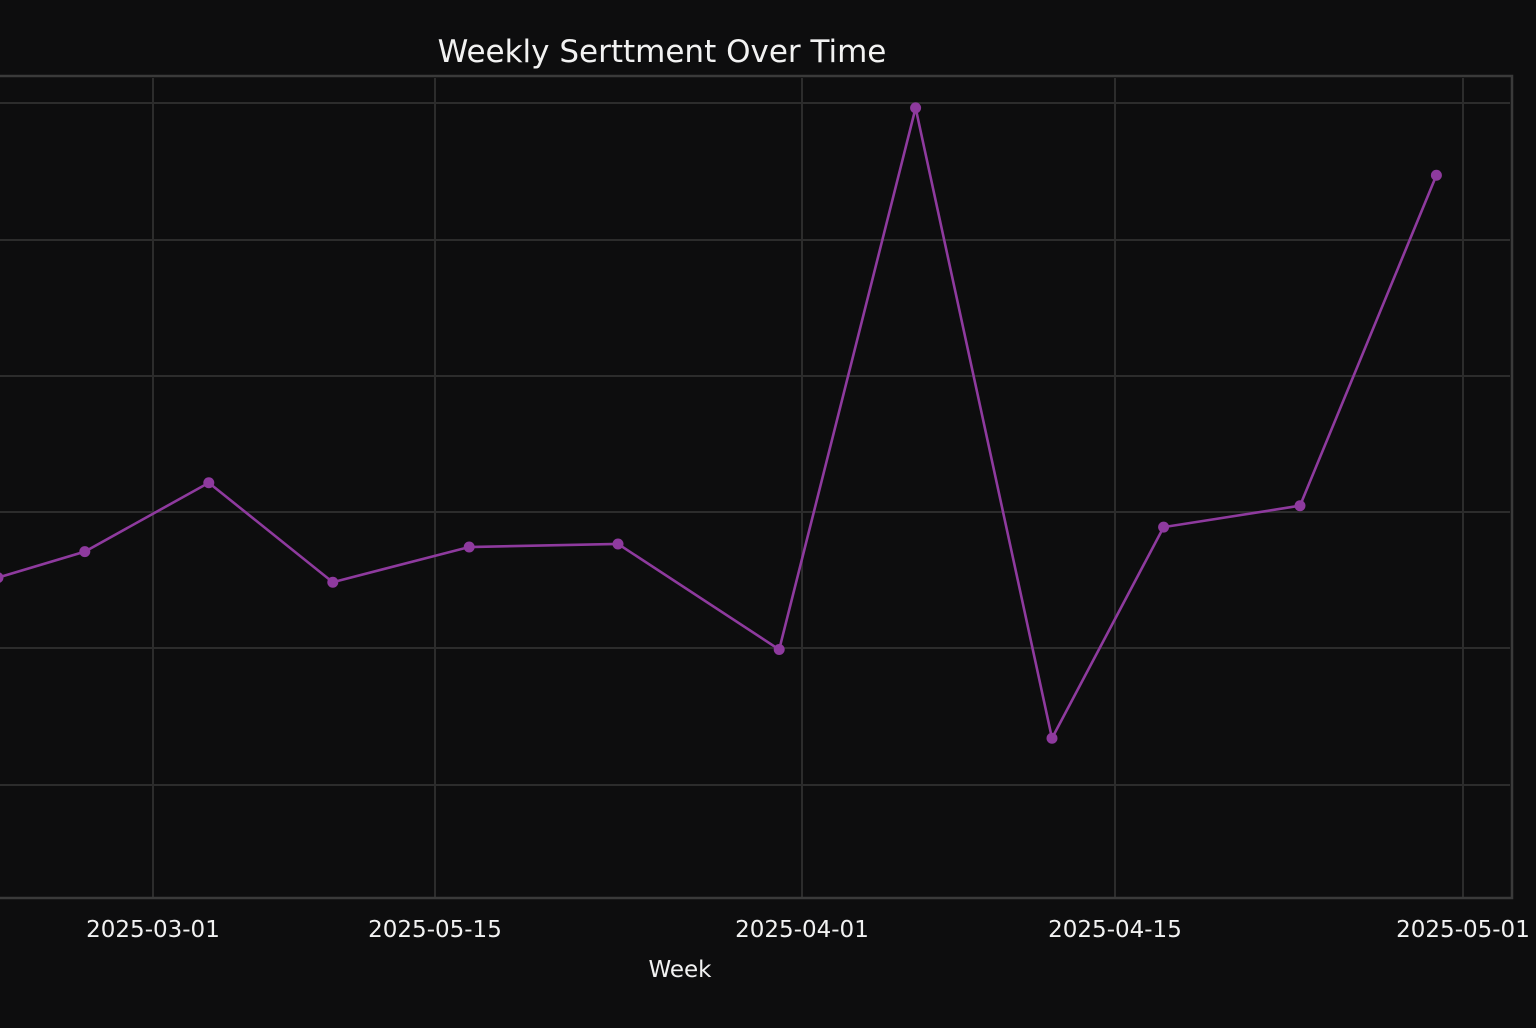 This screenshot has height=1028, width=1536. I want to click on chart-title: Weekly Serttment Over Time, so click(662, 52).